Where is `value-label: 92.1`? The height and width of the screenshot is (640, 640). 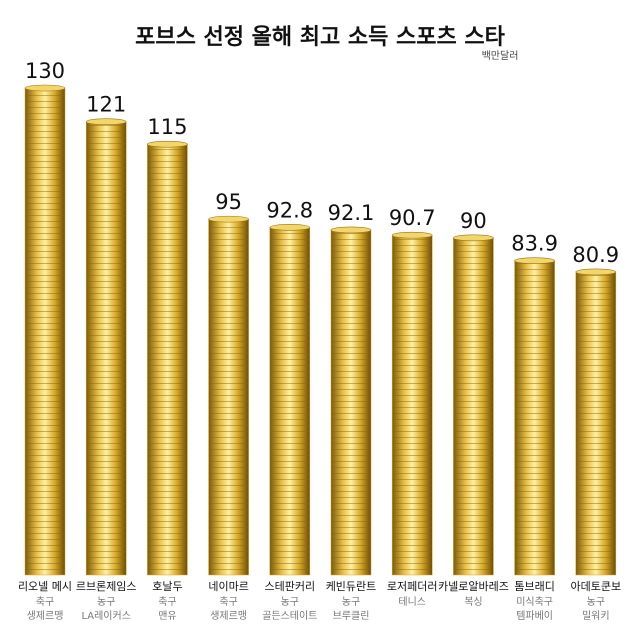 value-label: 92.1 is located at coordinates (351, 213).